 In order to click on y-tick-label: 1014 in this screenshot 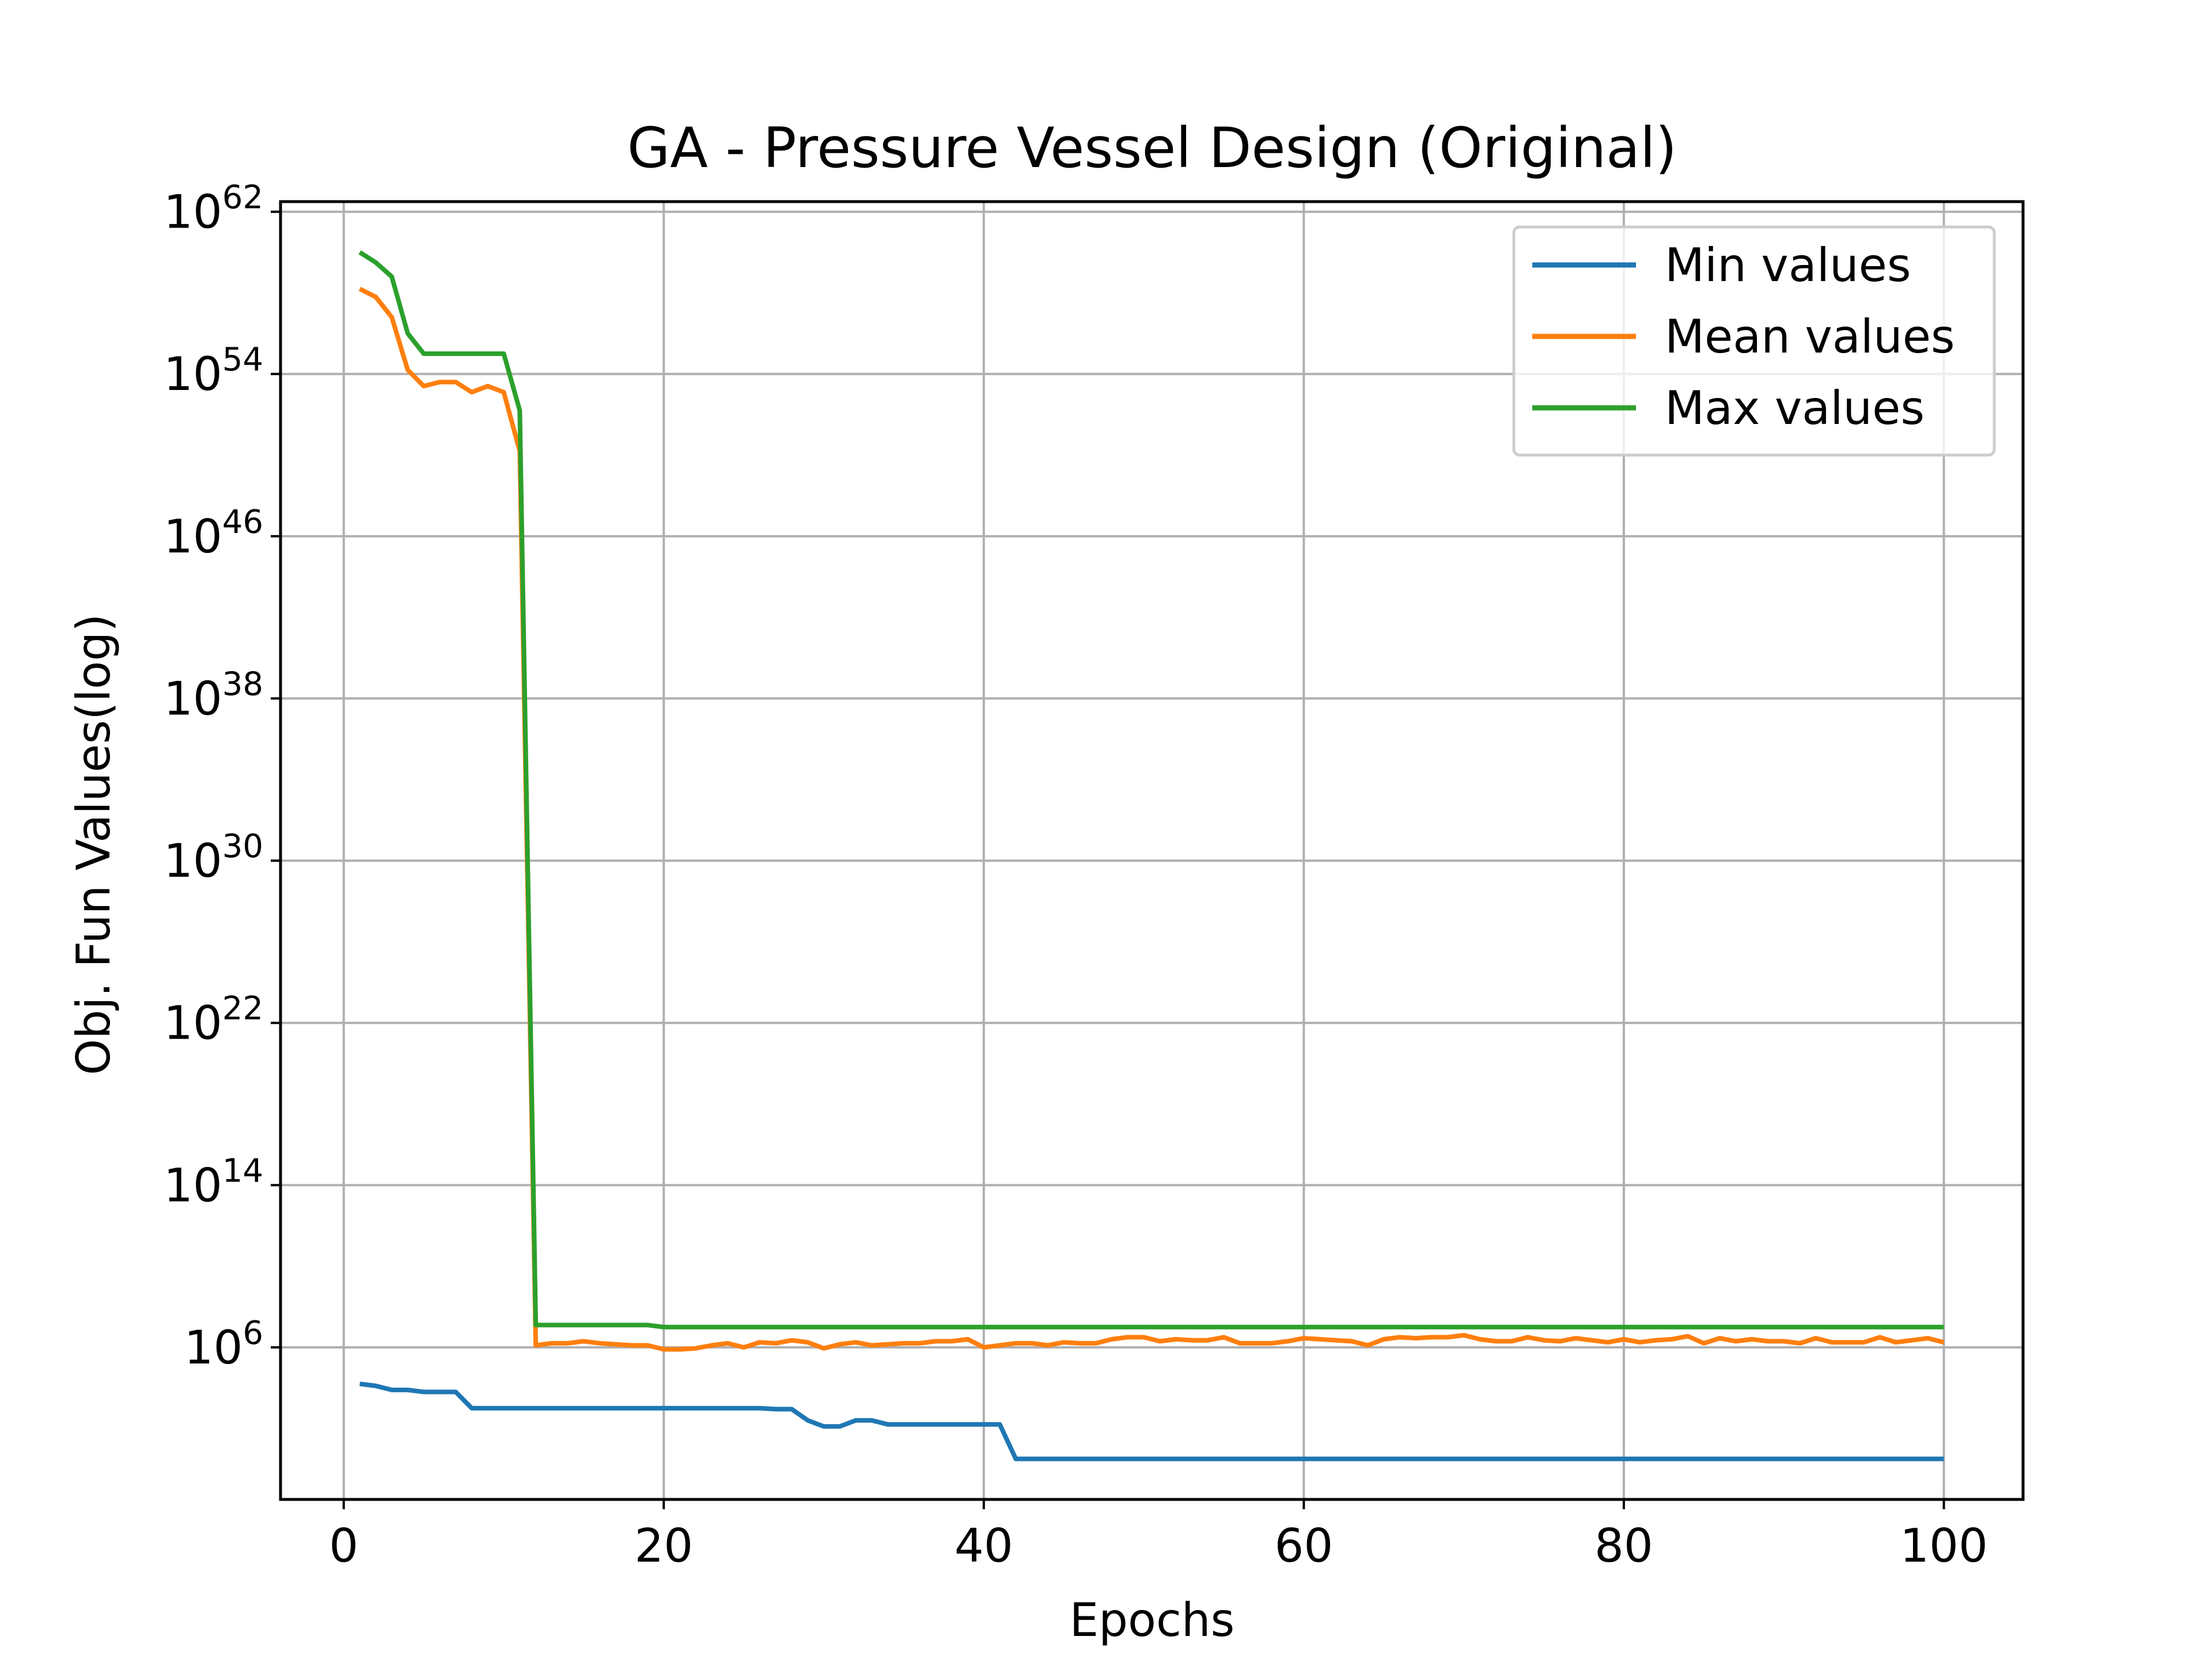, I will do `click(213, 1182)`.